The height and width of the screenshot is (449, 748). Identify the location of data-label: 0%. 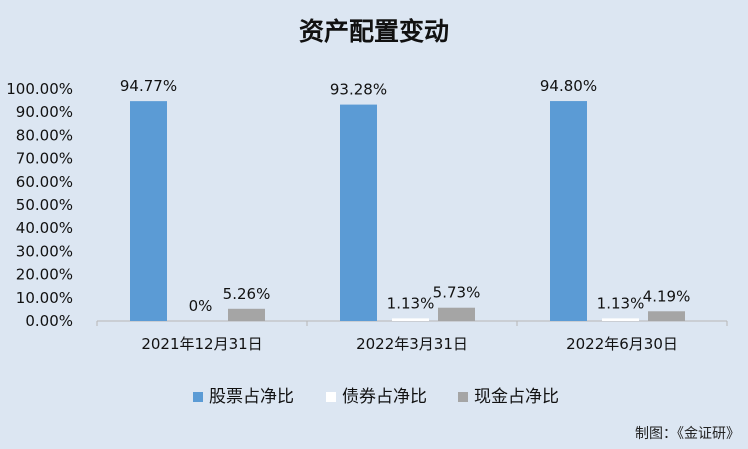
(201, 306).